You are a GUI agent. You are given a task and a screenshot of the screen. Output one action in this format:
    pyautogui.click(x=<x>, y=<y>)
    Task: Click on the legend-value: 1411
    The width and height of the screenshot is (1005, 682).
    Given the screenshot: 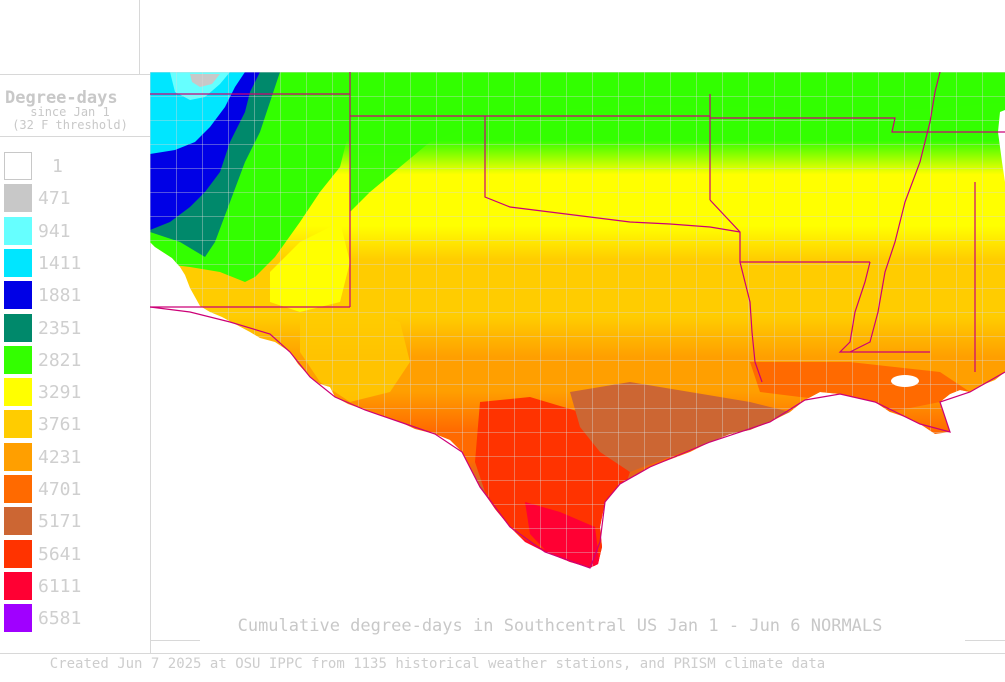 What is the action you would take?
    pyautogui.click(x=60, y=263)
    